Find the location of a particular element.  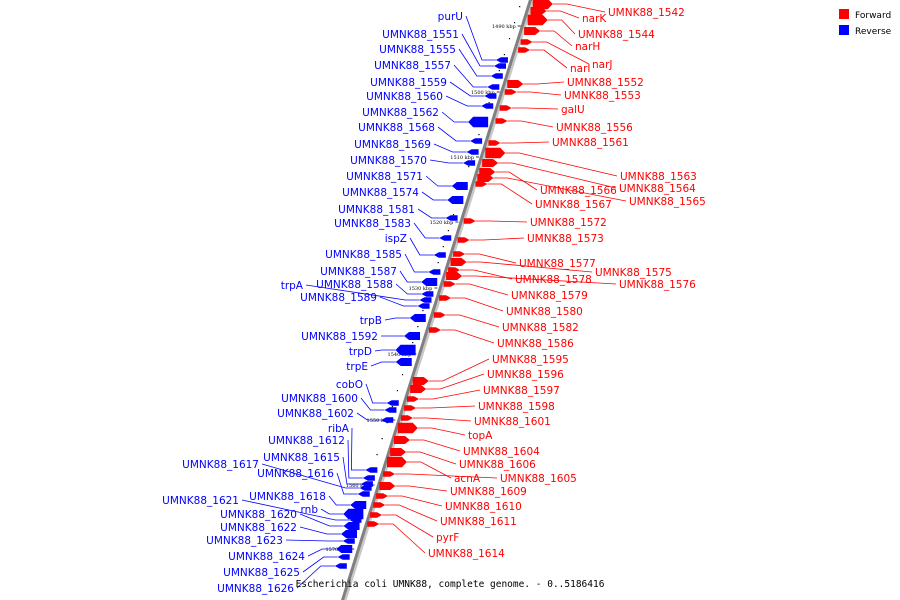

gene-label-umnk88-1618: UMNK88_1618 is located at coordinates (287, 497).